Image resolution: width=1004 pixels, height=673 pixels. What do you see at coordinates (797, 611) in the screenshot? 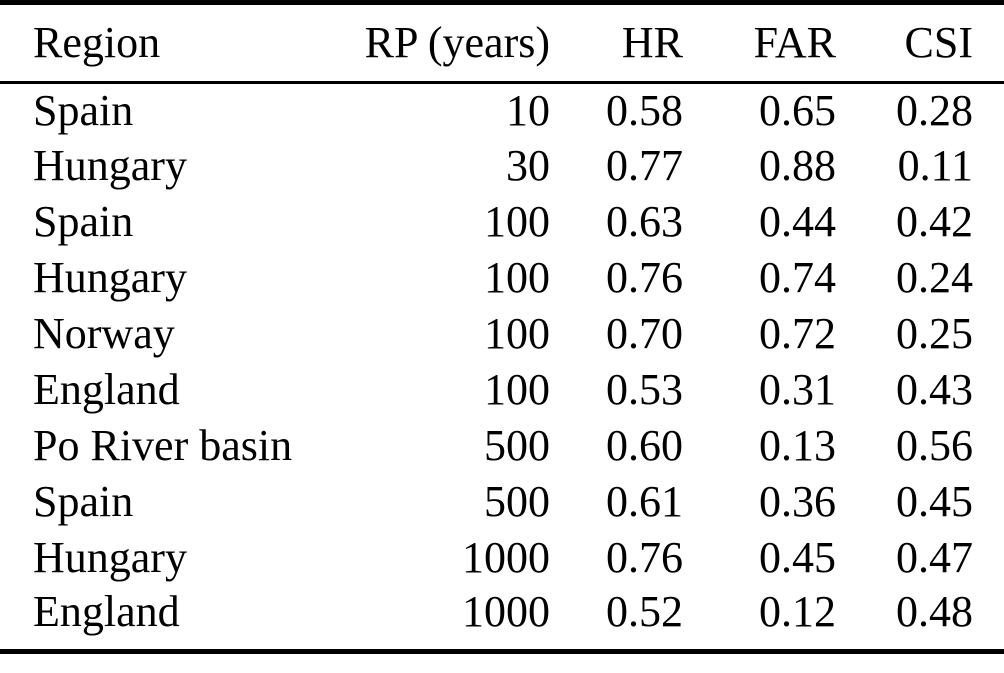
I see `cell-far: 0.12` at bounding box center [797, 611].